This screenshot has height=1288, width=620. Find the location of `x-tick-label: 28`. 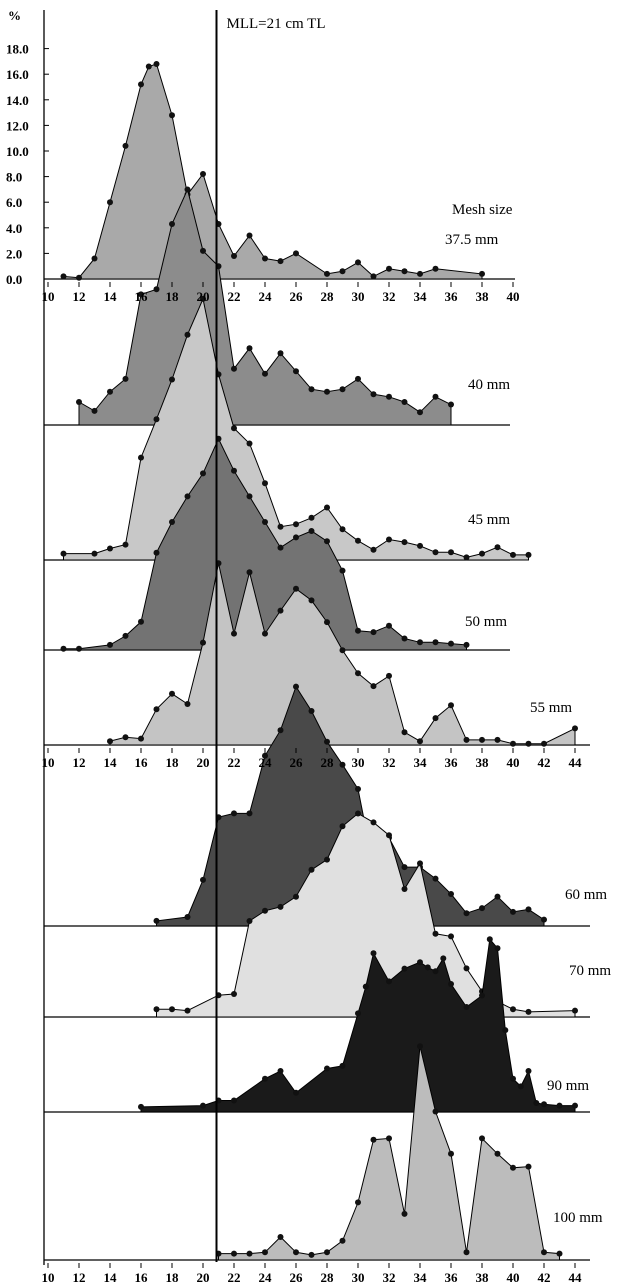

x-tick-label: 28 is located at coordinates (328, 1277).